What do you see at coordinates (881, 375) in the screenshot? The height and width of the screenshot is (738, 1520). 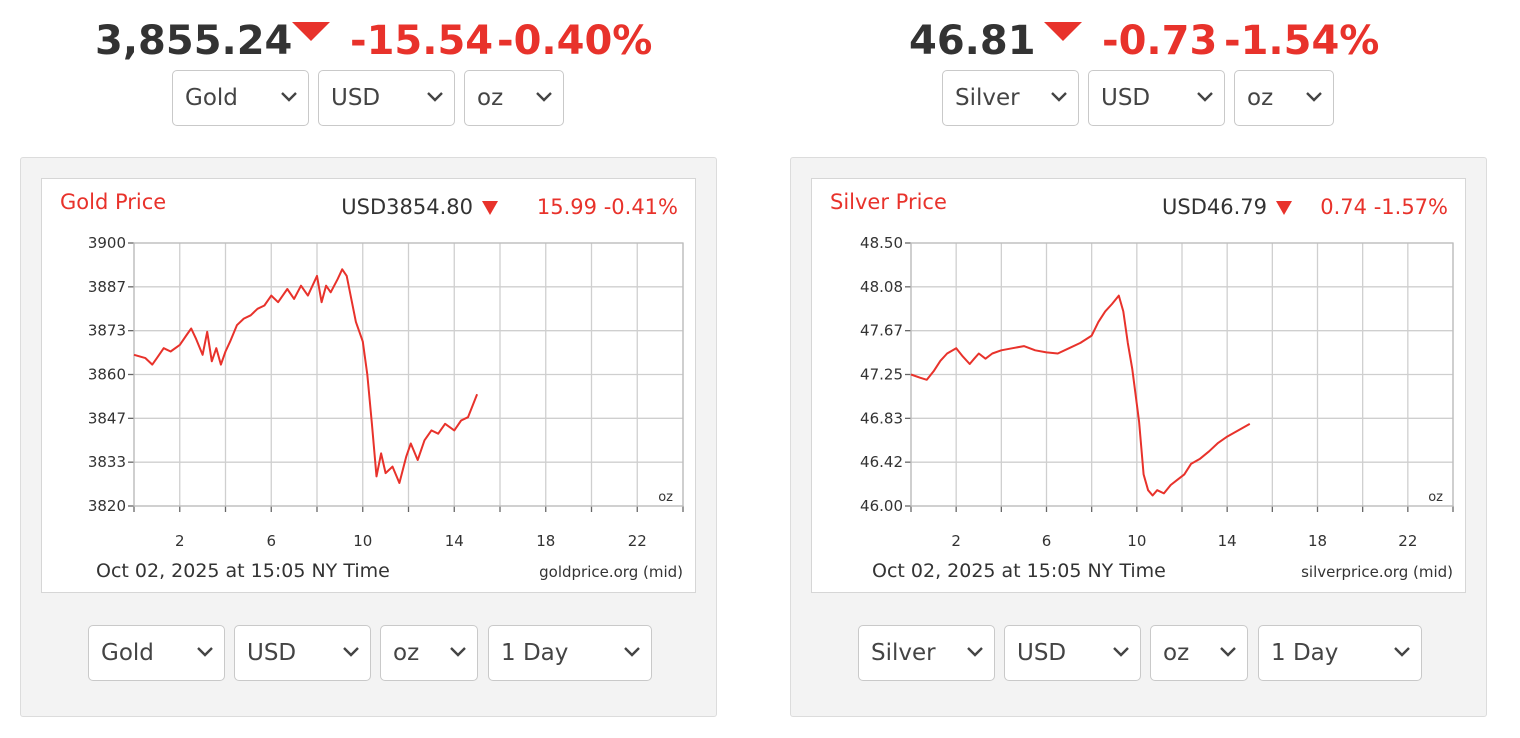 I see `y-tick-label: 47.25` at bounding box center [881, 375].